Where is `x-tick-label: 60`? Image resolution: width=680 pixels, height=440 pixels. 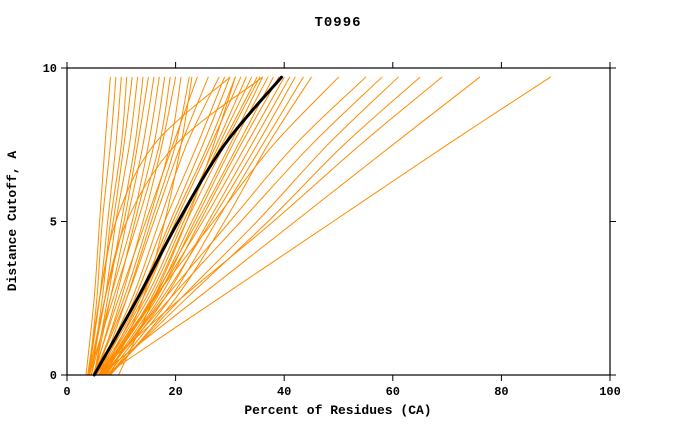
x-tick-label: 60 is located at coordinates (393, 392).